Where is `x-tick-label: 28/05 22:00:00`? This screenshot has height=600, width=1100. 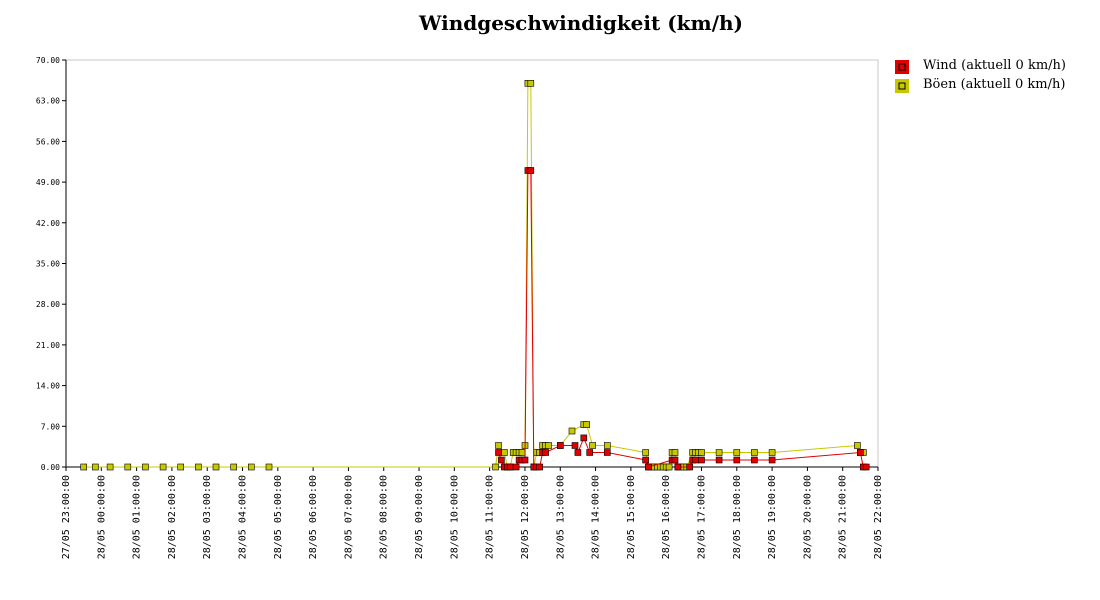 x-tick-label: 28/05 22:00:00 is located at coordinates (878, 517).